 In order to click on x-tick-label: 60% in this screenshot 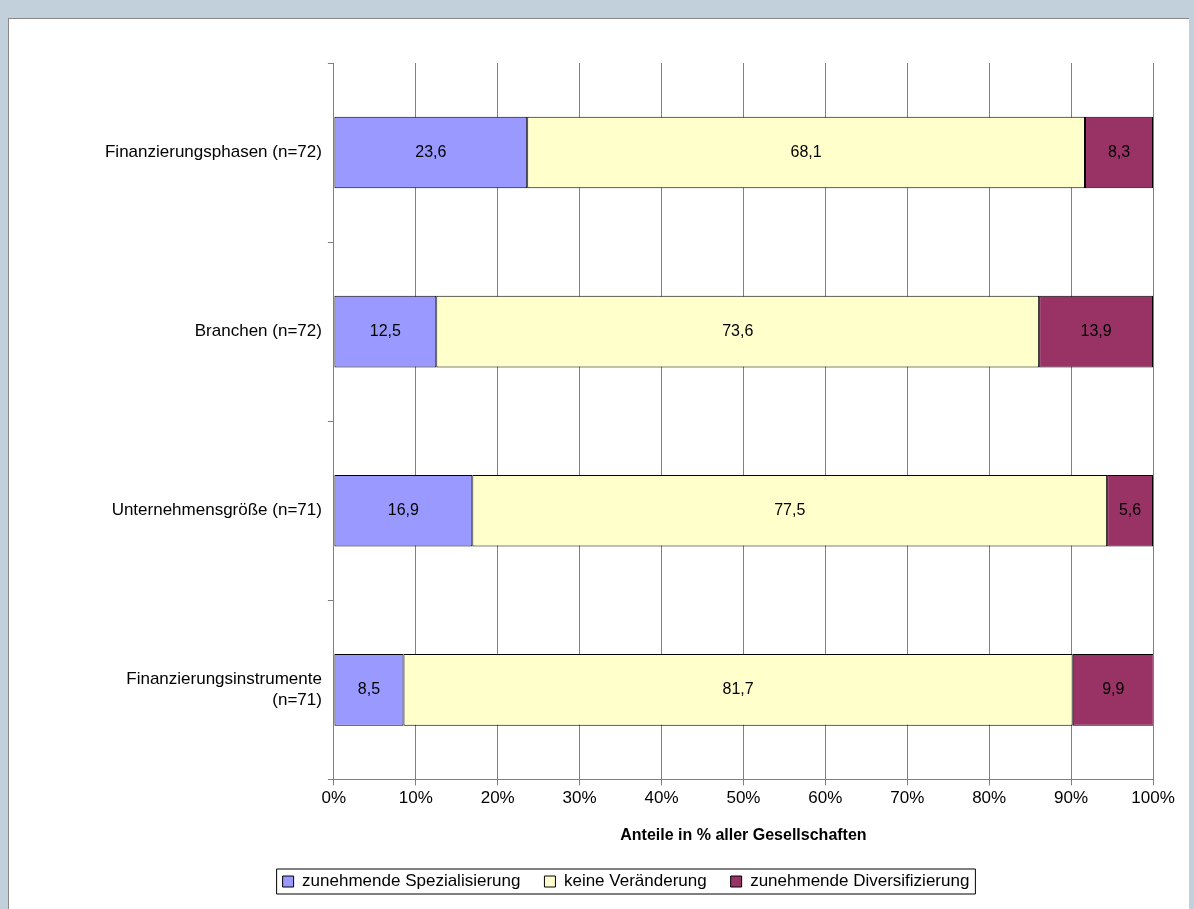, I will do `click(825, 798)`.